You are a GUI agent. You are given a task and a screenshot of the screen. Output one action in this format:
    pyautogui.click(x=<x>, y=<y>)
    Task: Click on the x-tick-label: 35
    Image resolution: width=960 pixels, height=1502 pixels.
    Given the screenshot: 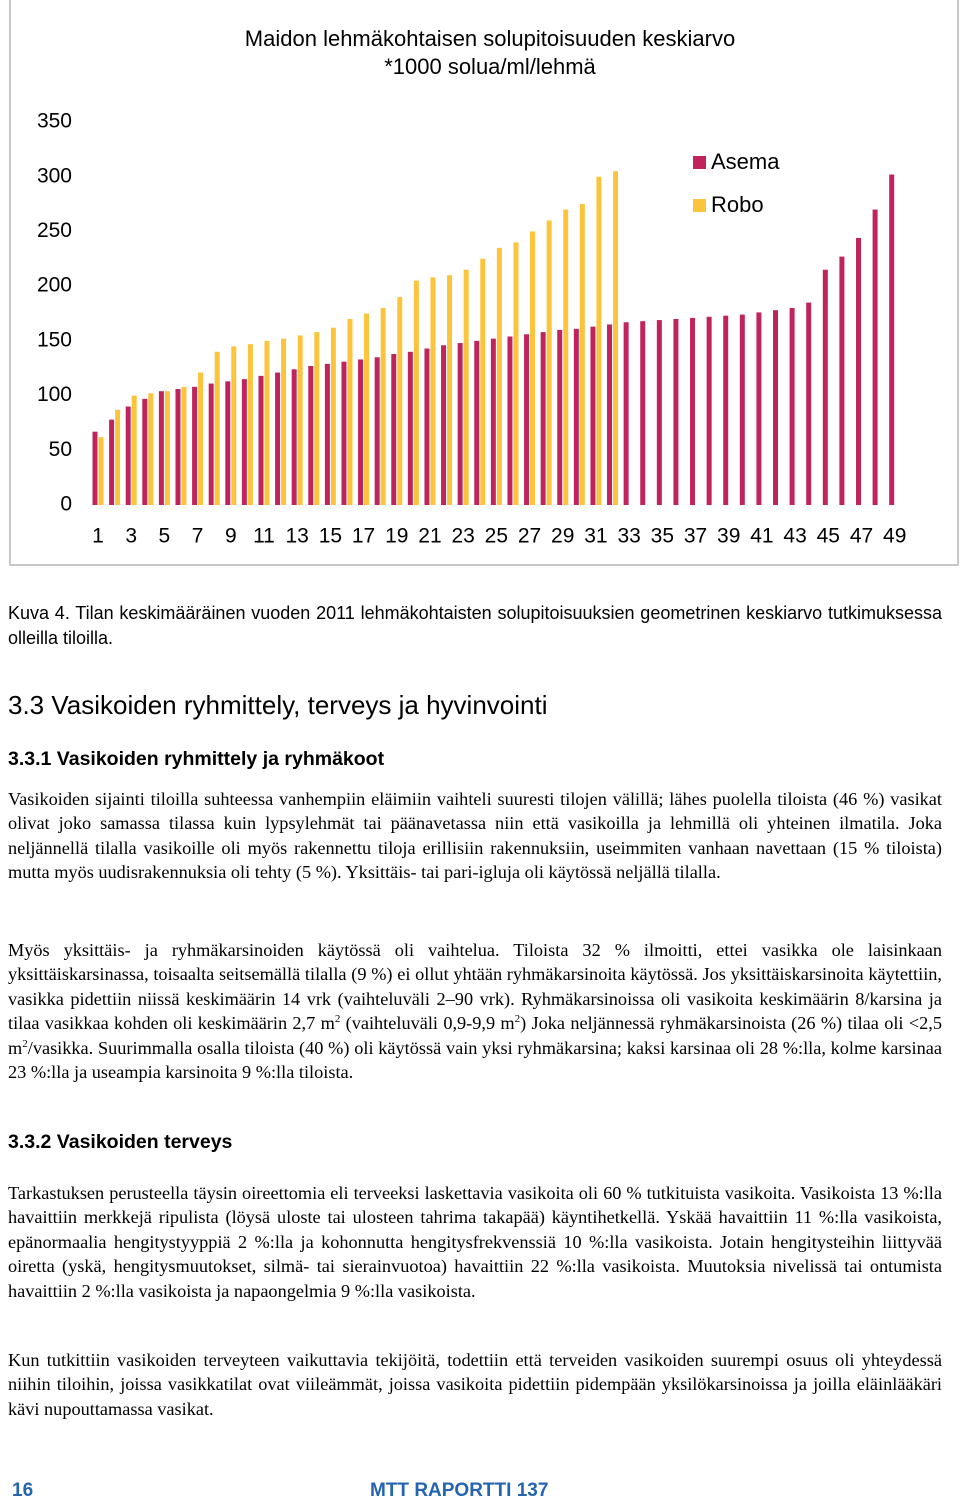 What is the action you would take?
    pyautogui.click(x=662, y=536)
    